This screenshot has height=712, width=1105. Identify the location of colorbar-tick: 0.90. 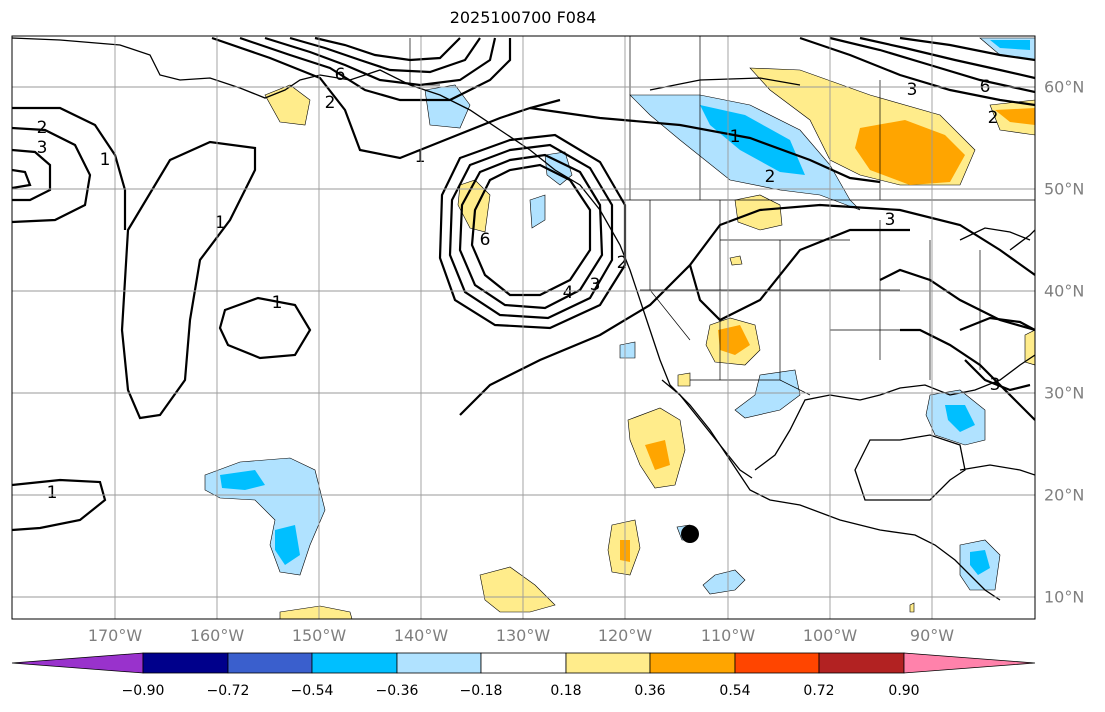
(904, 691).